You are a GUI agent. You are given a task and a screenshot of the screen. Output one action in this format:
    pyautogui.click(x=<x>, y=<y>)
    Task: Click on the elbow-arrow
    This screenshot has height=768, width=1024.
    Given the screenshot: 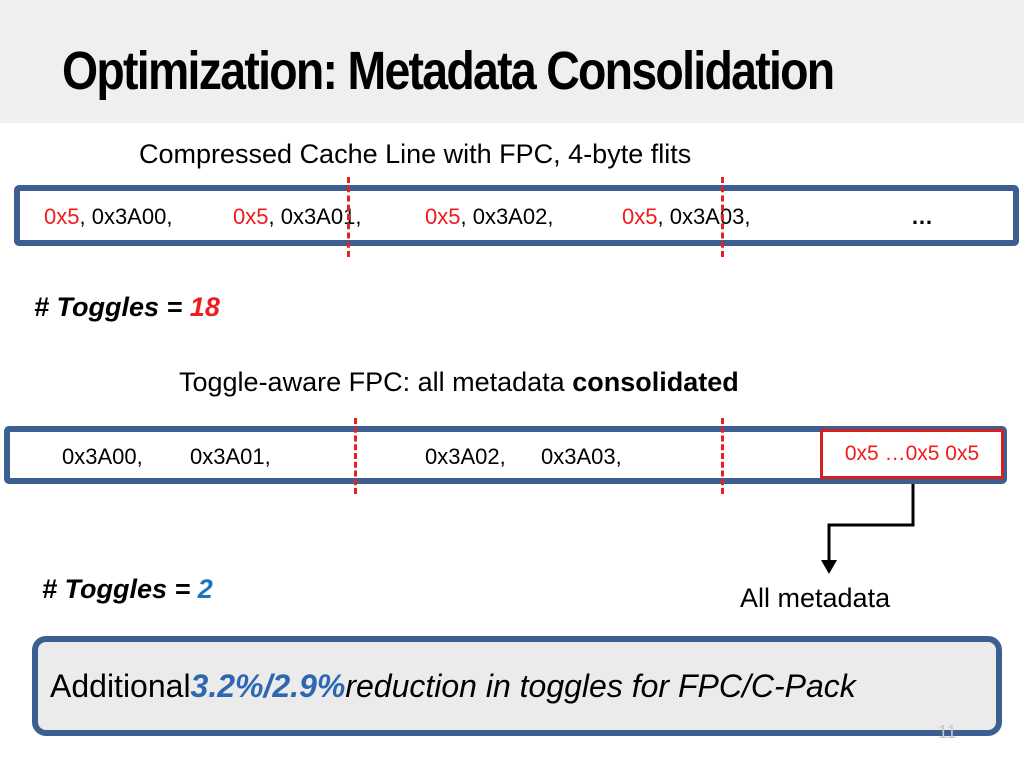 What is the action you would take?
    pyautogui.click(x=868, y=529)
    